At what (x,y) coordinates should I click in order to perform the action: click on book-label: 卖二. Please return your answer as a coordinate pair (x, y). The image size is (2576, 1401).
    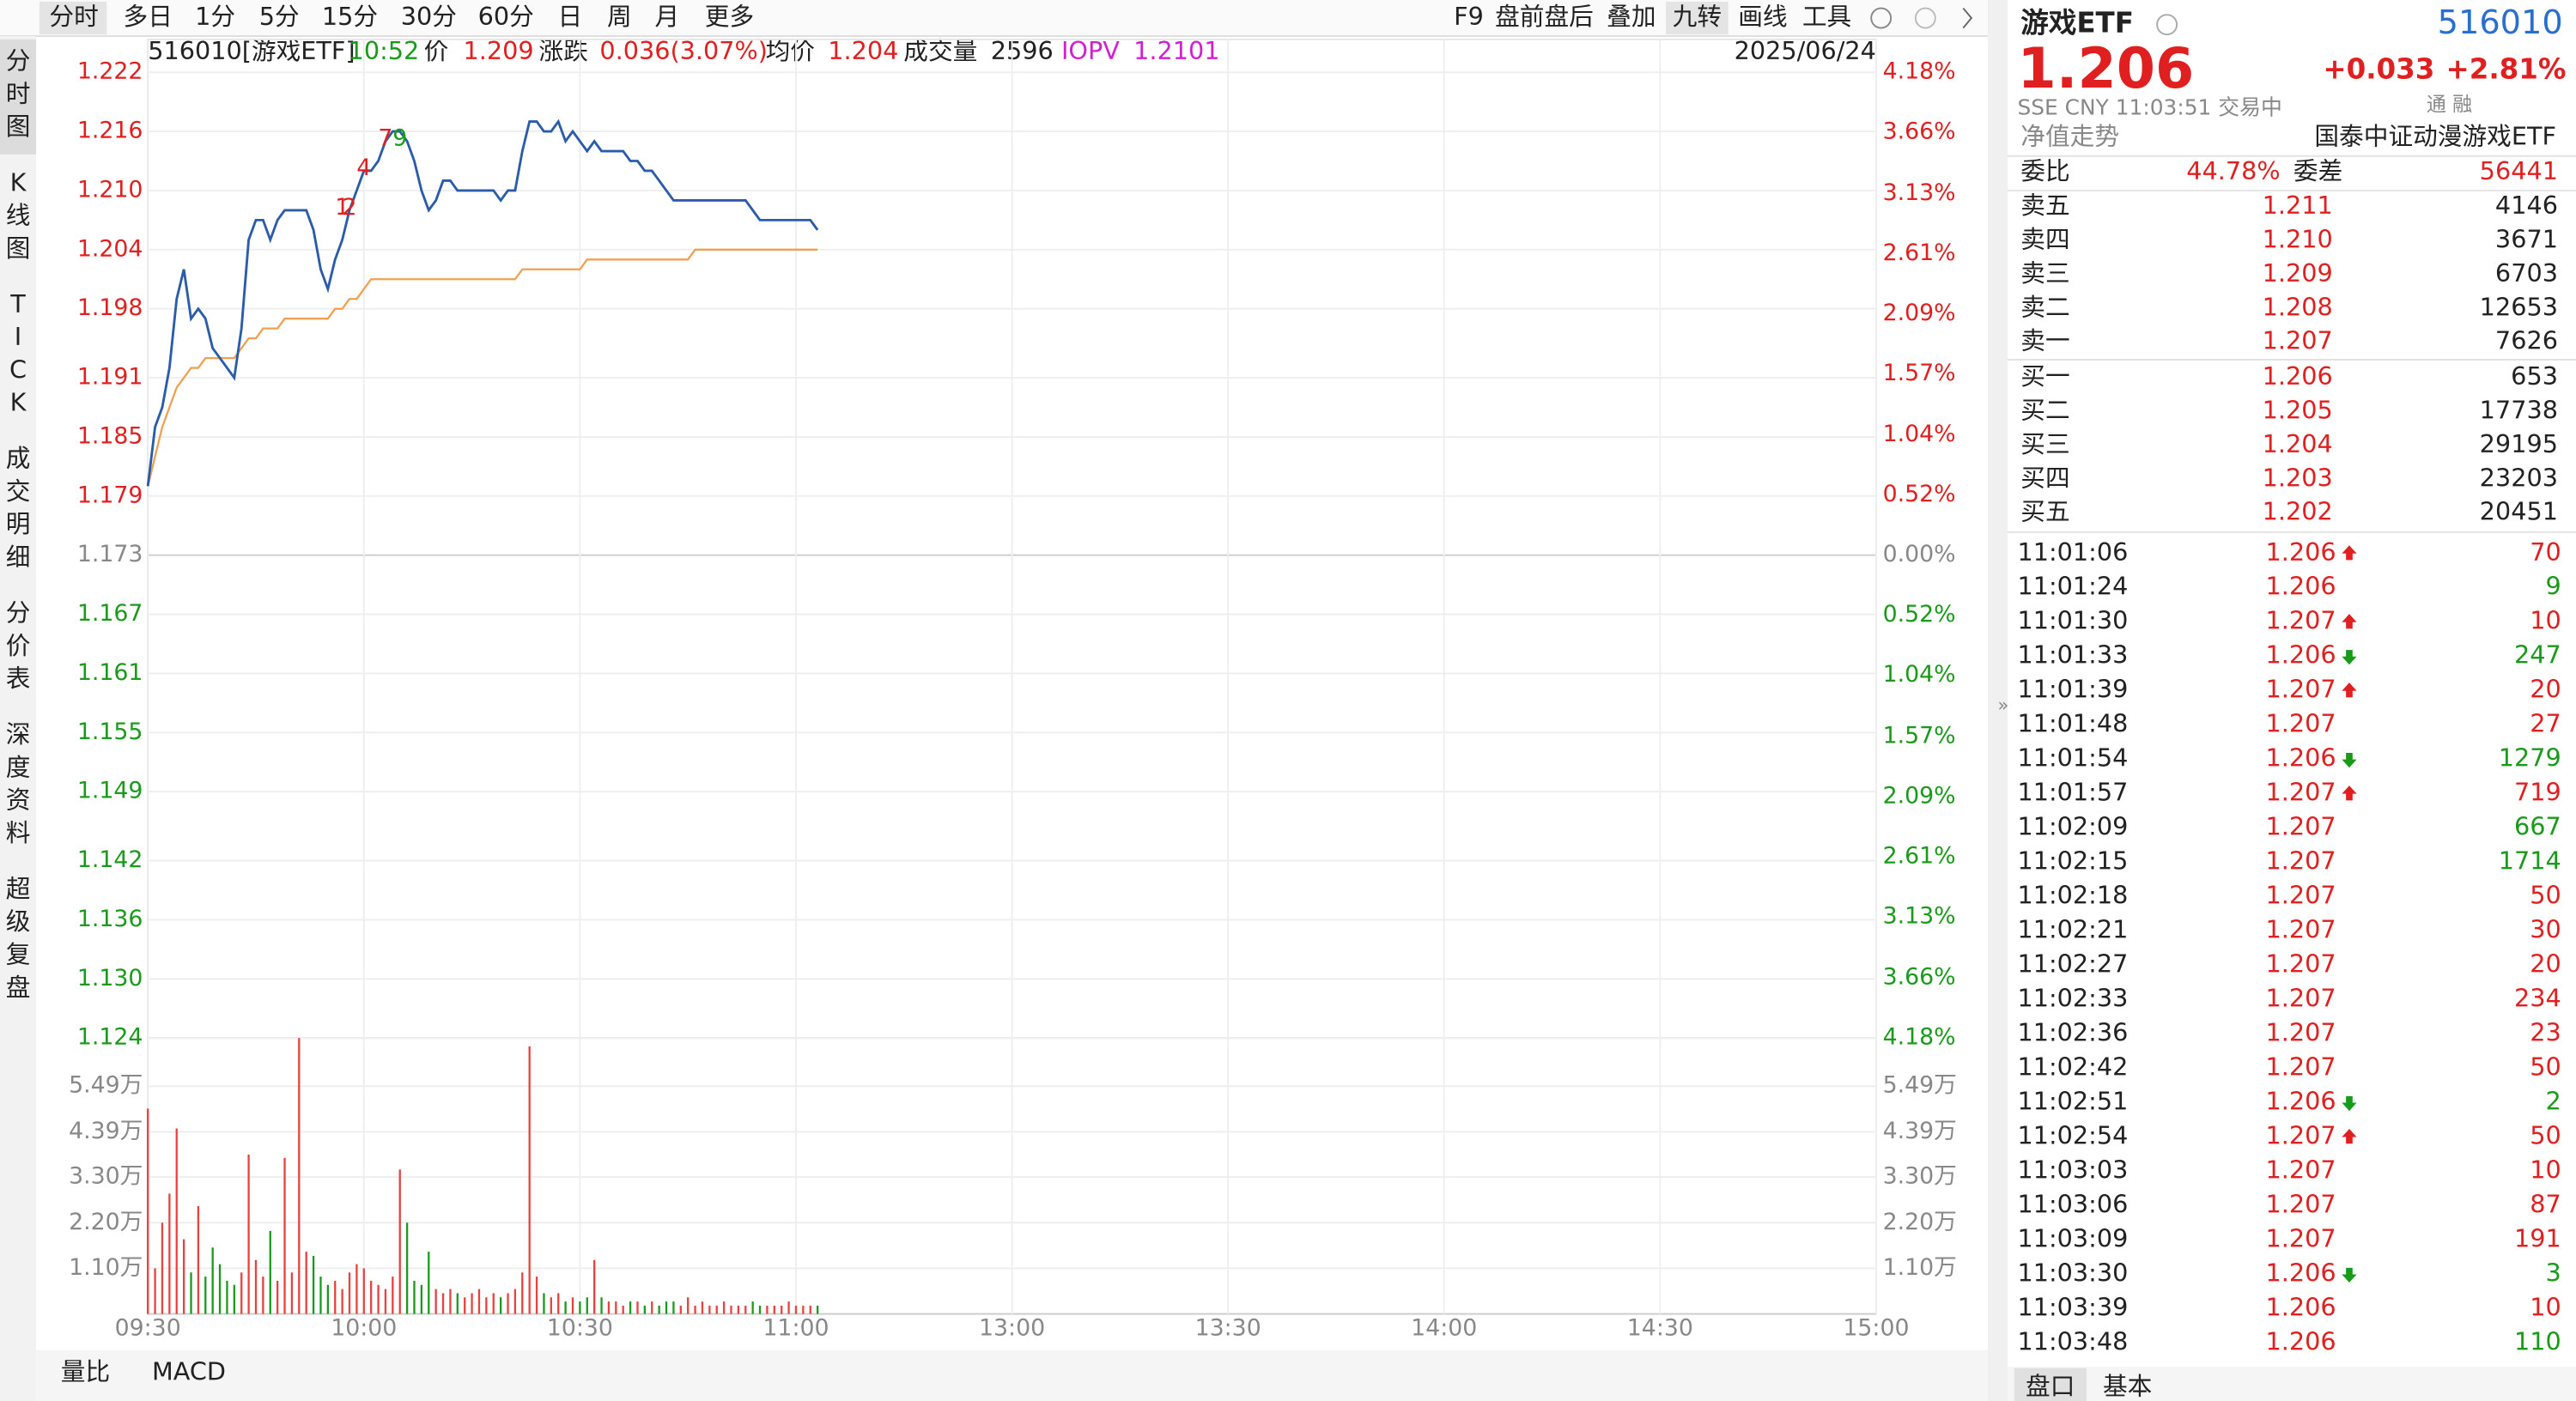
    Looking at the image, I should click on (2045, 306).